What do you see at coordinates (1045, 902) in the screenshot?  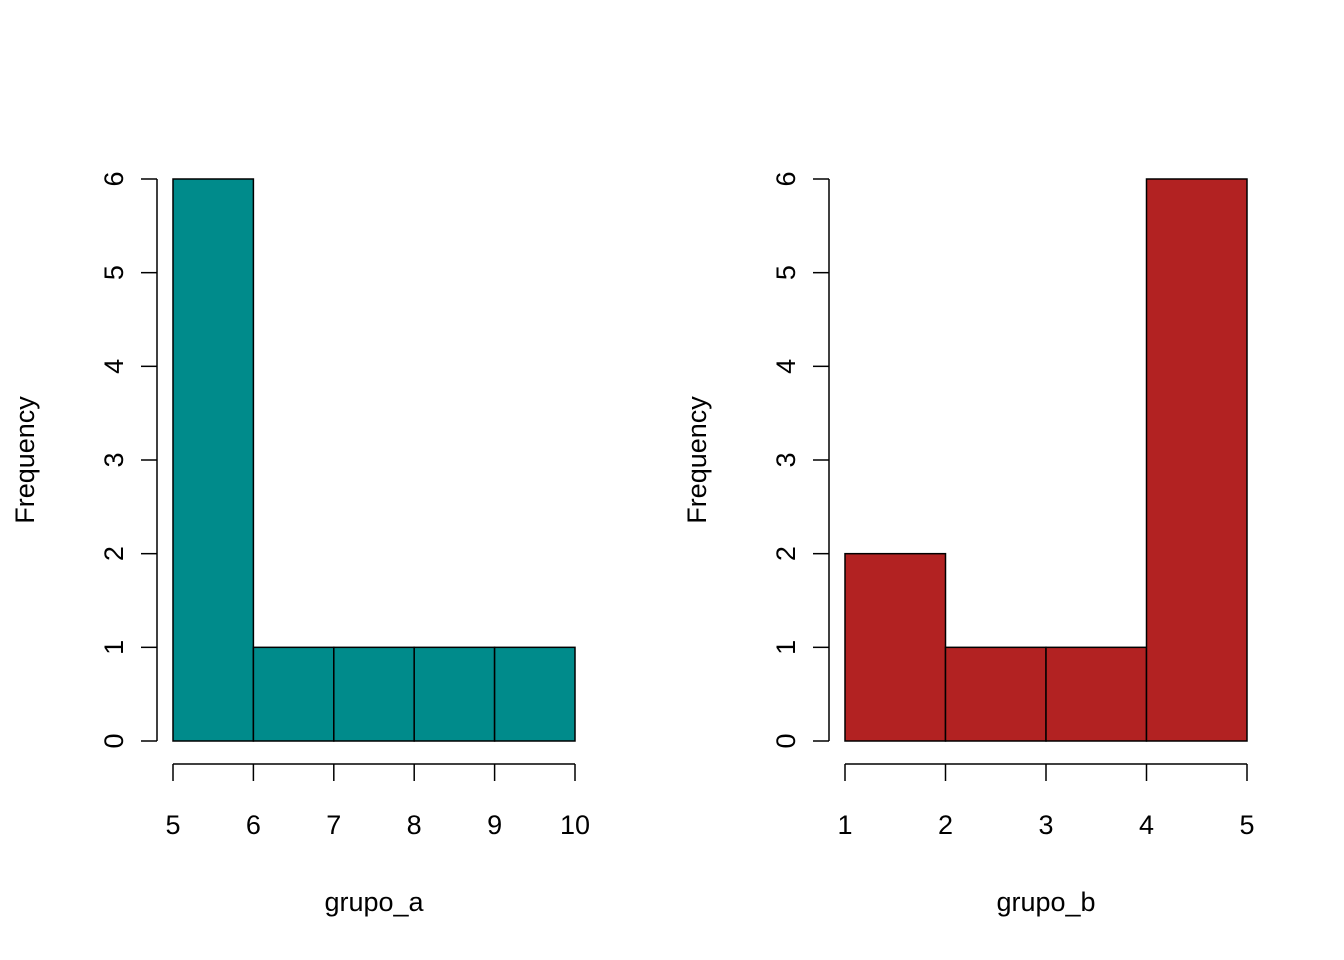 I see `x-axis-title: grupo_b` at bounding box center [1045, 902].